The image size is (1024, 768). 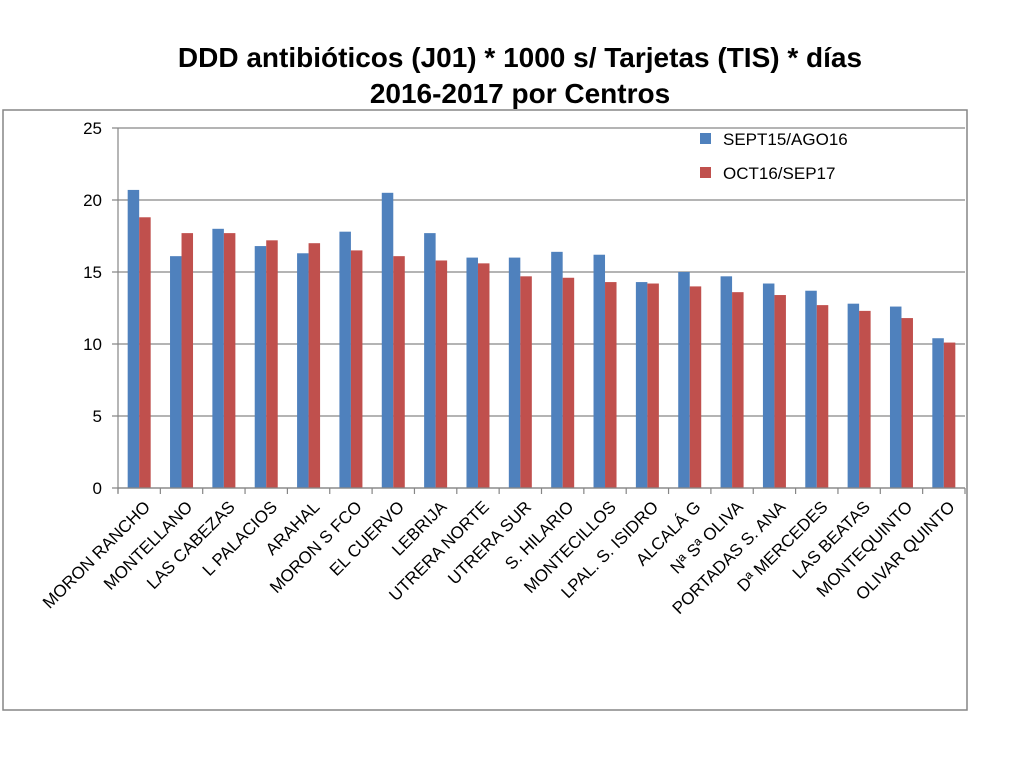 I want to click on y-tick-label: 25, so click(x=92, y=128).